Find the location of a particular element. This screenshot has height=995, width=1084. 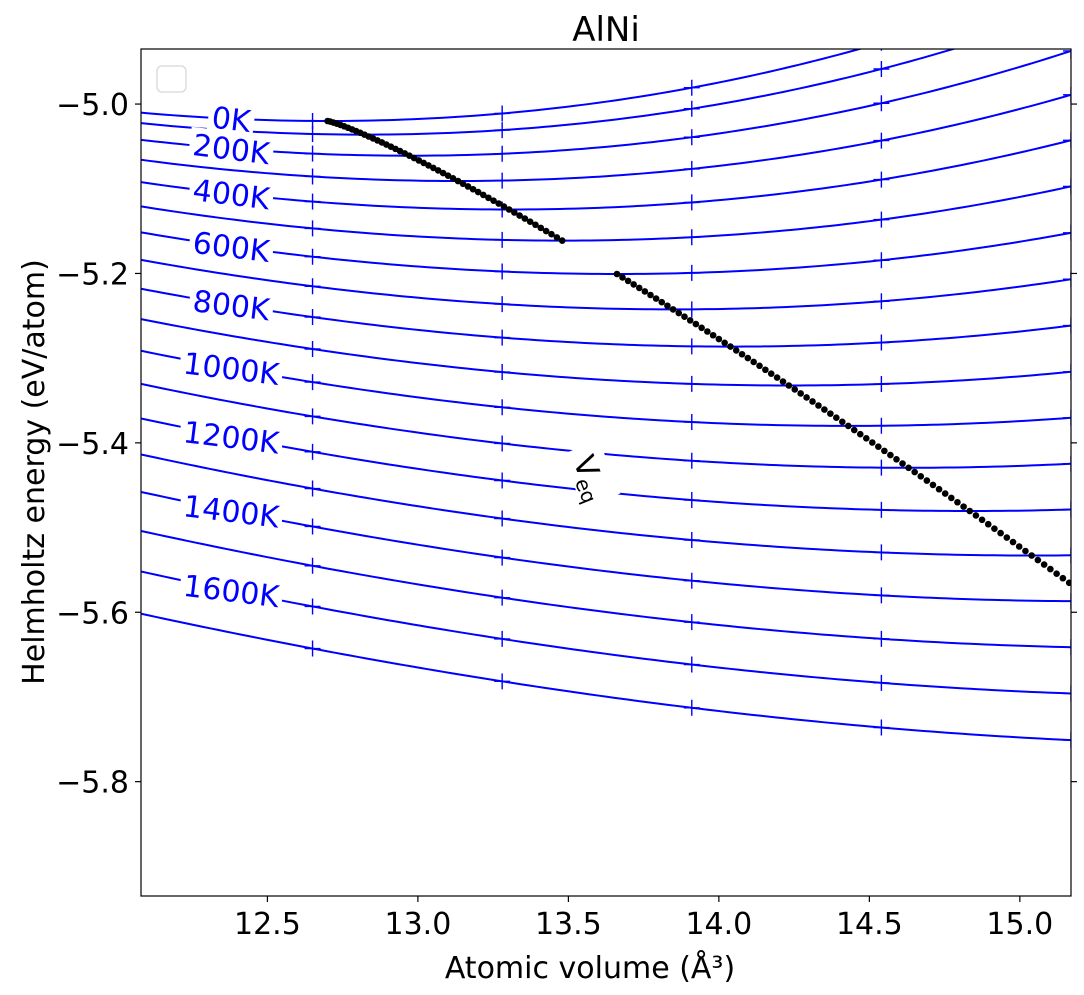

isotherm-label-200K: 200K is located at coordinates (231, 149).